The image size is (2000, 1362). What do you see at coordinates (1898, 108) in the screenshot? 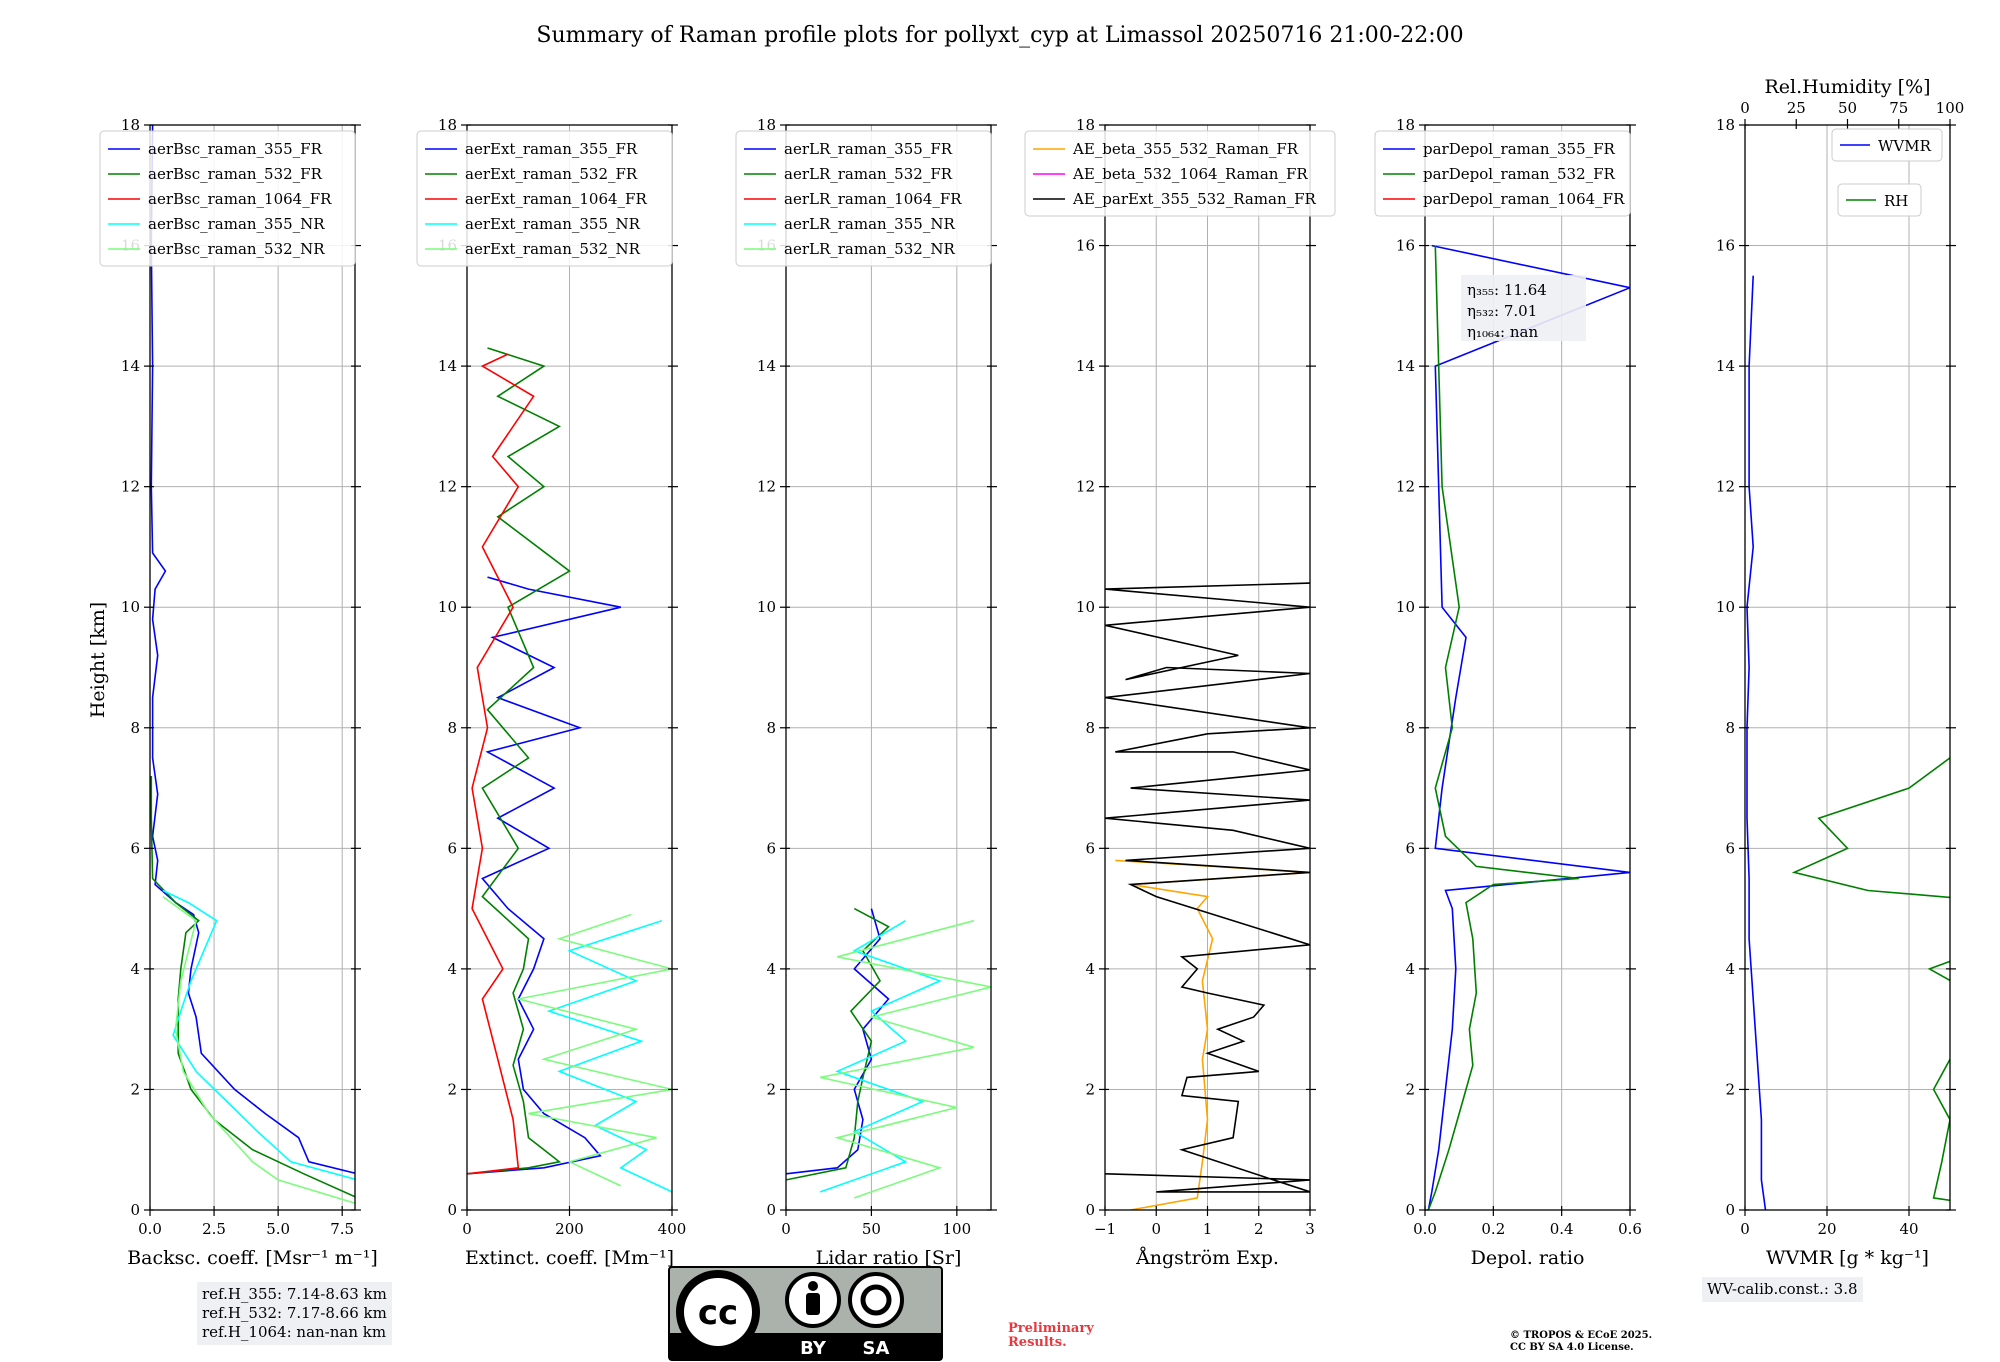
I see `top-tick-label: 75` at bounding box center [1898, 108].